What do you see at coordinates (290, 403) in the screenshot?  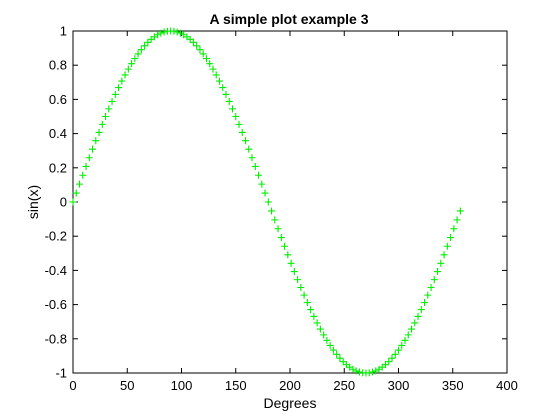 I see `x-axis-label: Degrees` at bounding box center [290, 403].